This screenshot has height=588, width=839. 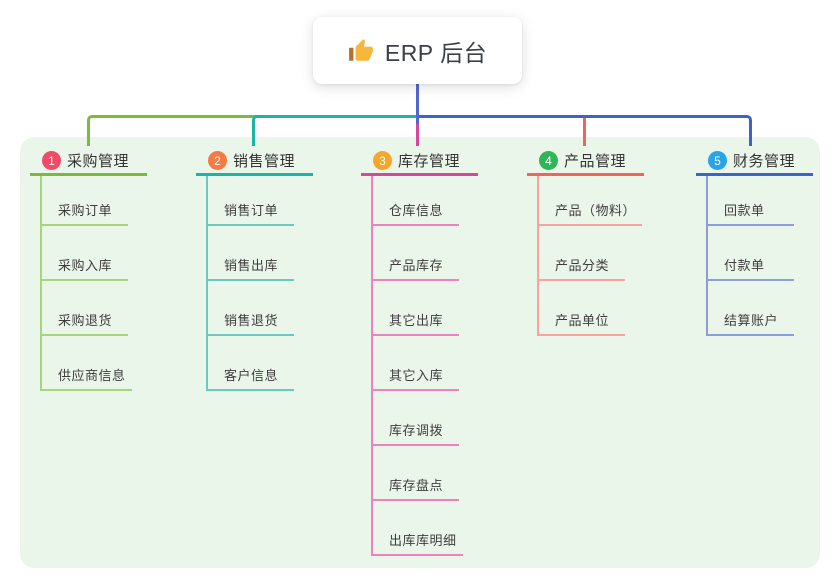 I want to click on list-item: 销售退货, so click(x=251, y=308).